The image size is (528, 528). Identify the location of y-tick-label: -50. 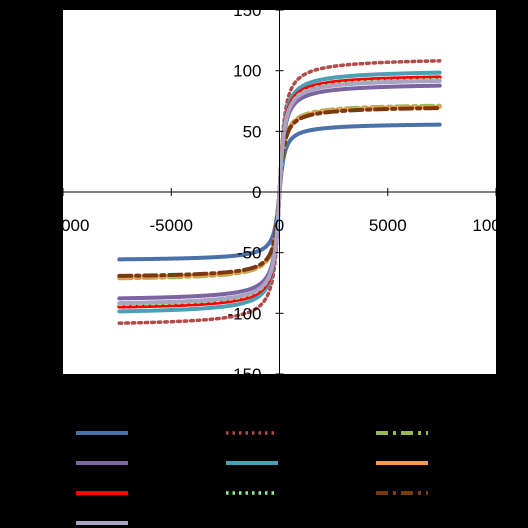
(249, 253).